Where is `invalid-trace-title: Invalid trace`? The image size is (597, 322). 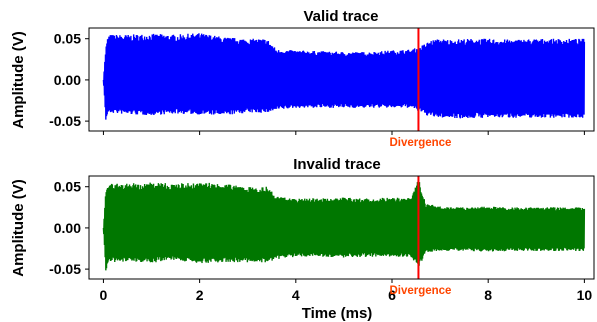 invalid-trace-title: Invalid trace is located at coordinates (337, 164).